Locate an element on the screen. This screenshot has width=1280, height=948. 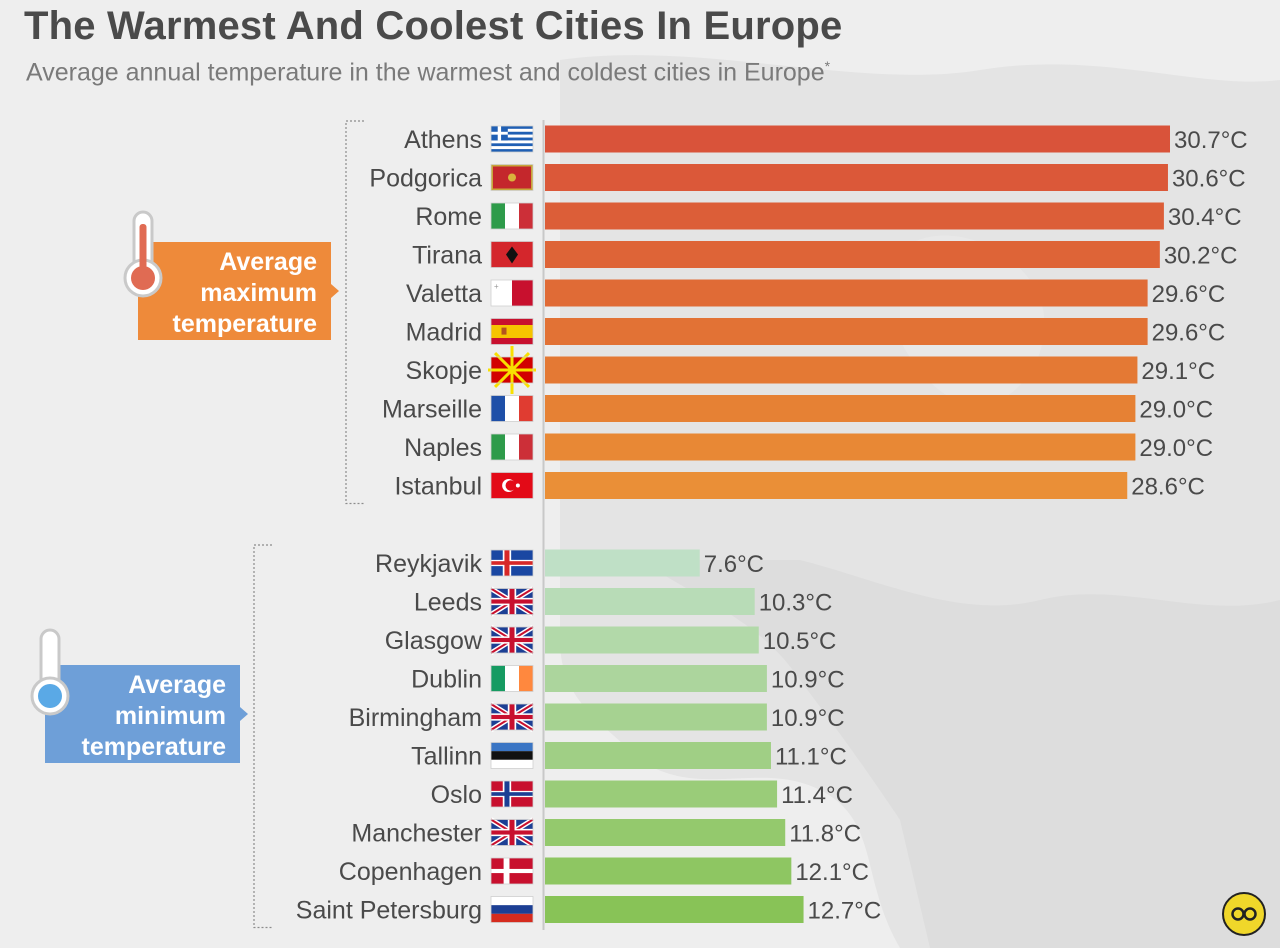
chart-title: The Warmest And Coolest Cities In Europe is located at coordinates (433, 26).